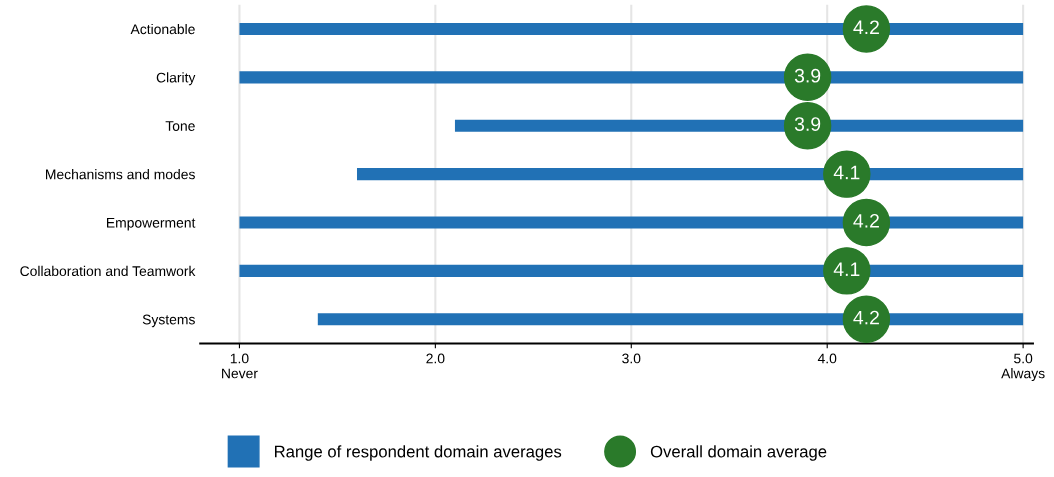  Describe the element at coordinates (1023, 367) in the screenshot. I see `x-tick-label: 5.0 Always` at that location.